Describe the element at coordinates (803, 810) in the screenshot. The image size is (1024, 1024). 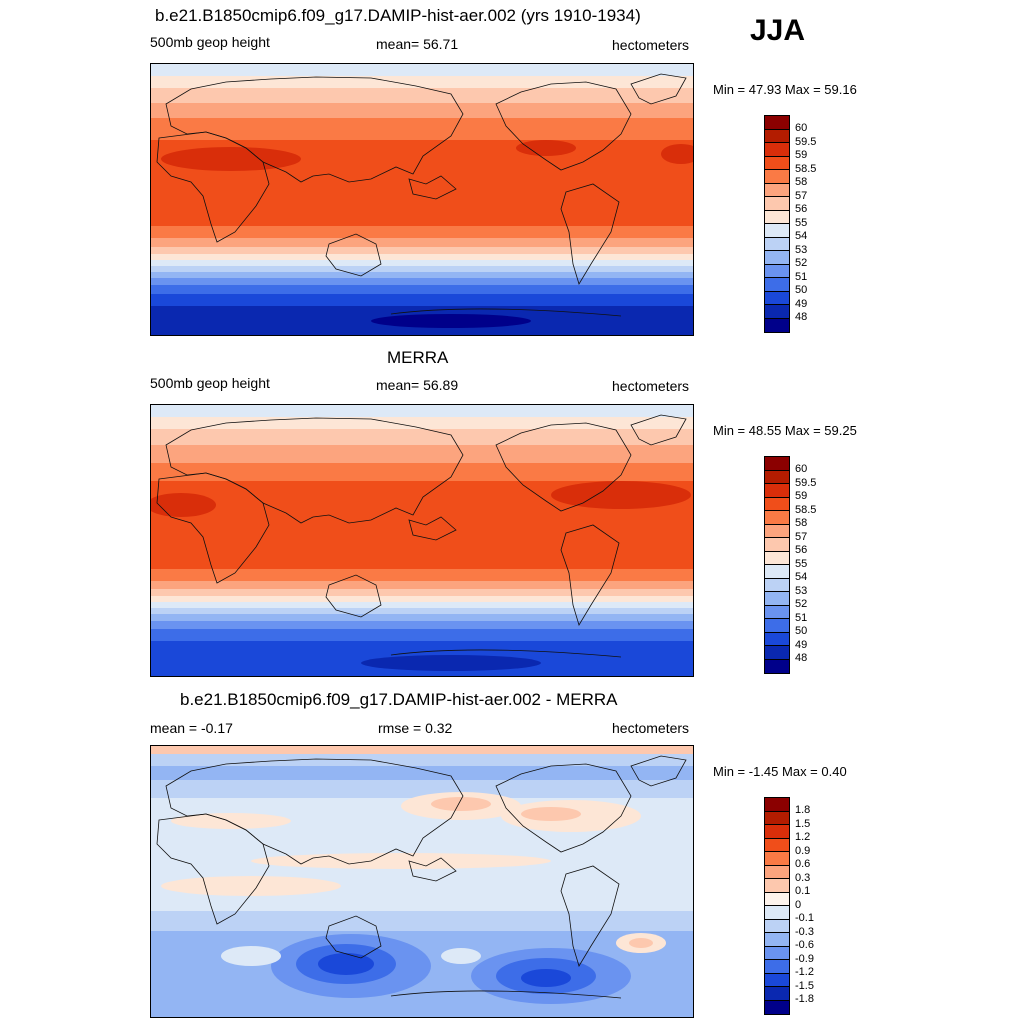
I see `colorbar-tick-label: 1.8` at that location.